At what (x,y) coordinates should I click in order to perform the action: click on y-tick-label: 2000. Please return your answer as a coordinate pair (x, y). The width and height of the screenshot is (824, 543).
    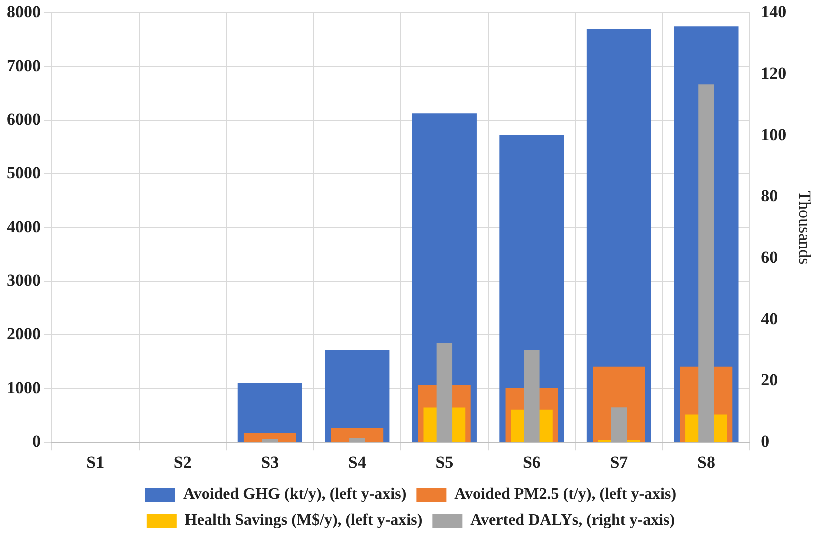
    Looking at the image, I should click on (24, 334).